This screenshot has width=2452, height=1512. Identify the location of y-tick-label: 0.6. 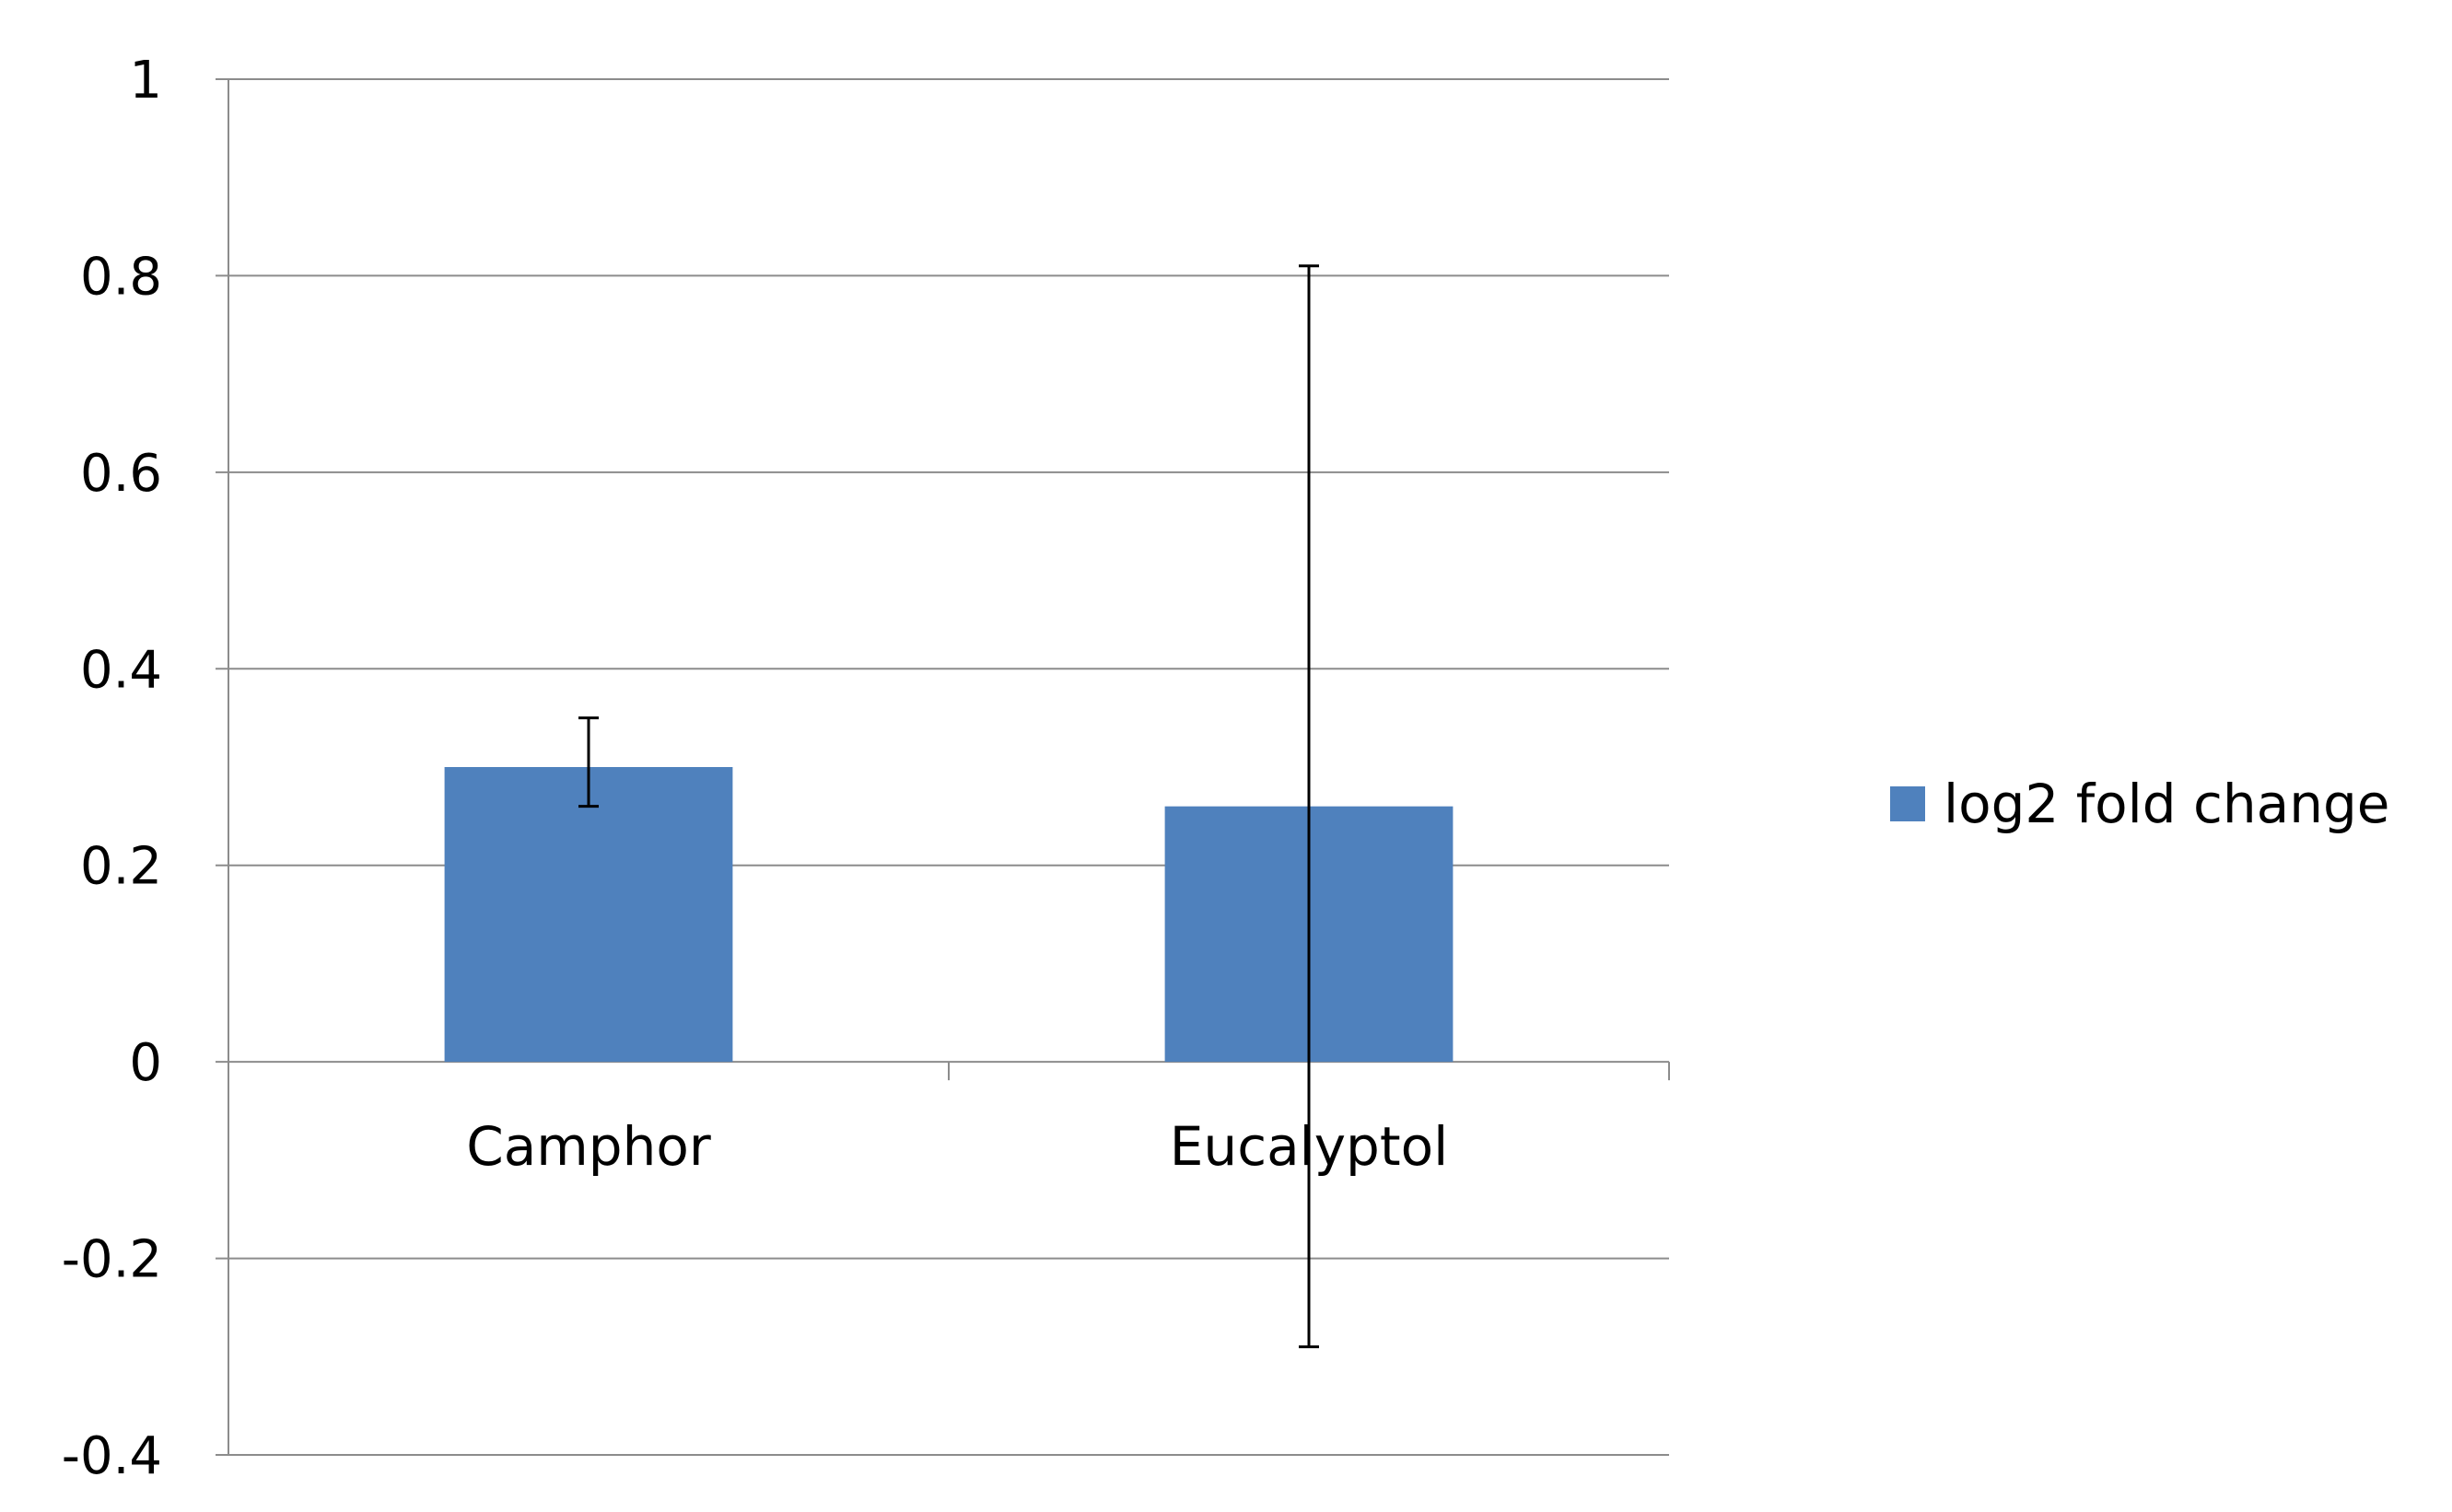
(121, 474).